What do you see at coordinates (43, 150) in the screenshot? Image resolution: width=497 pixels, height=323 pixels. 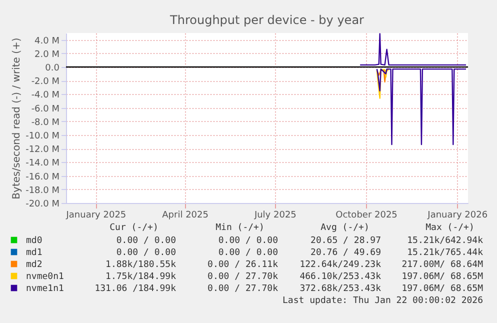 I see `y-tick-label: -12.0 M` at bounding box center [43, 150].